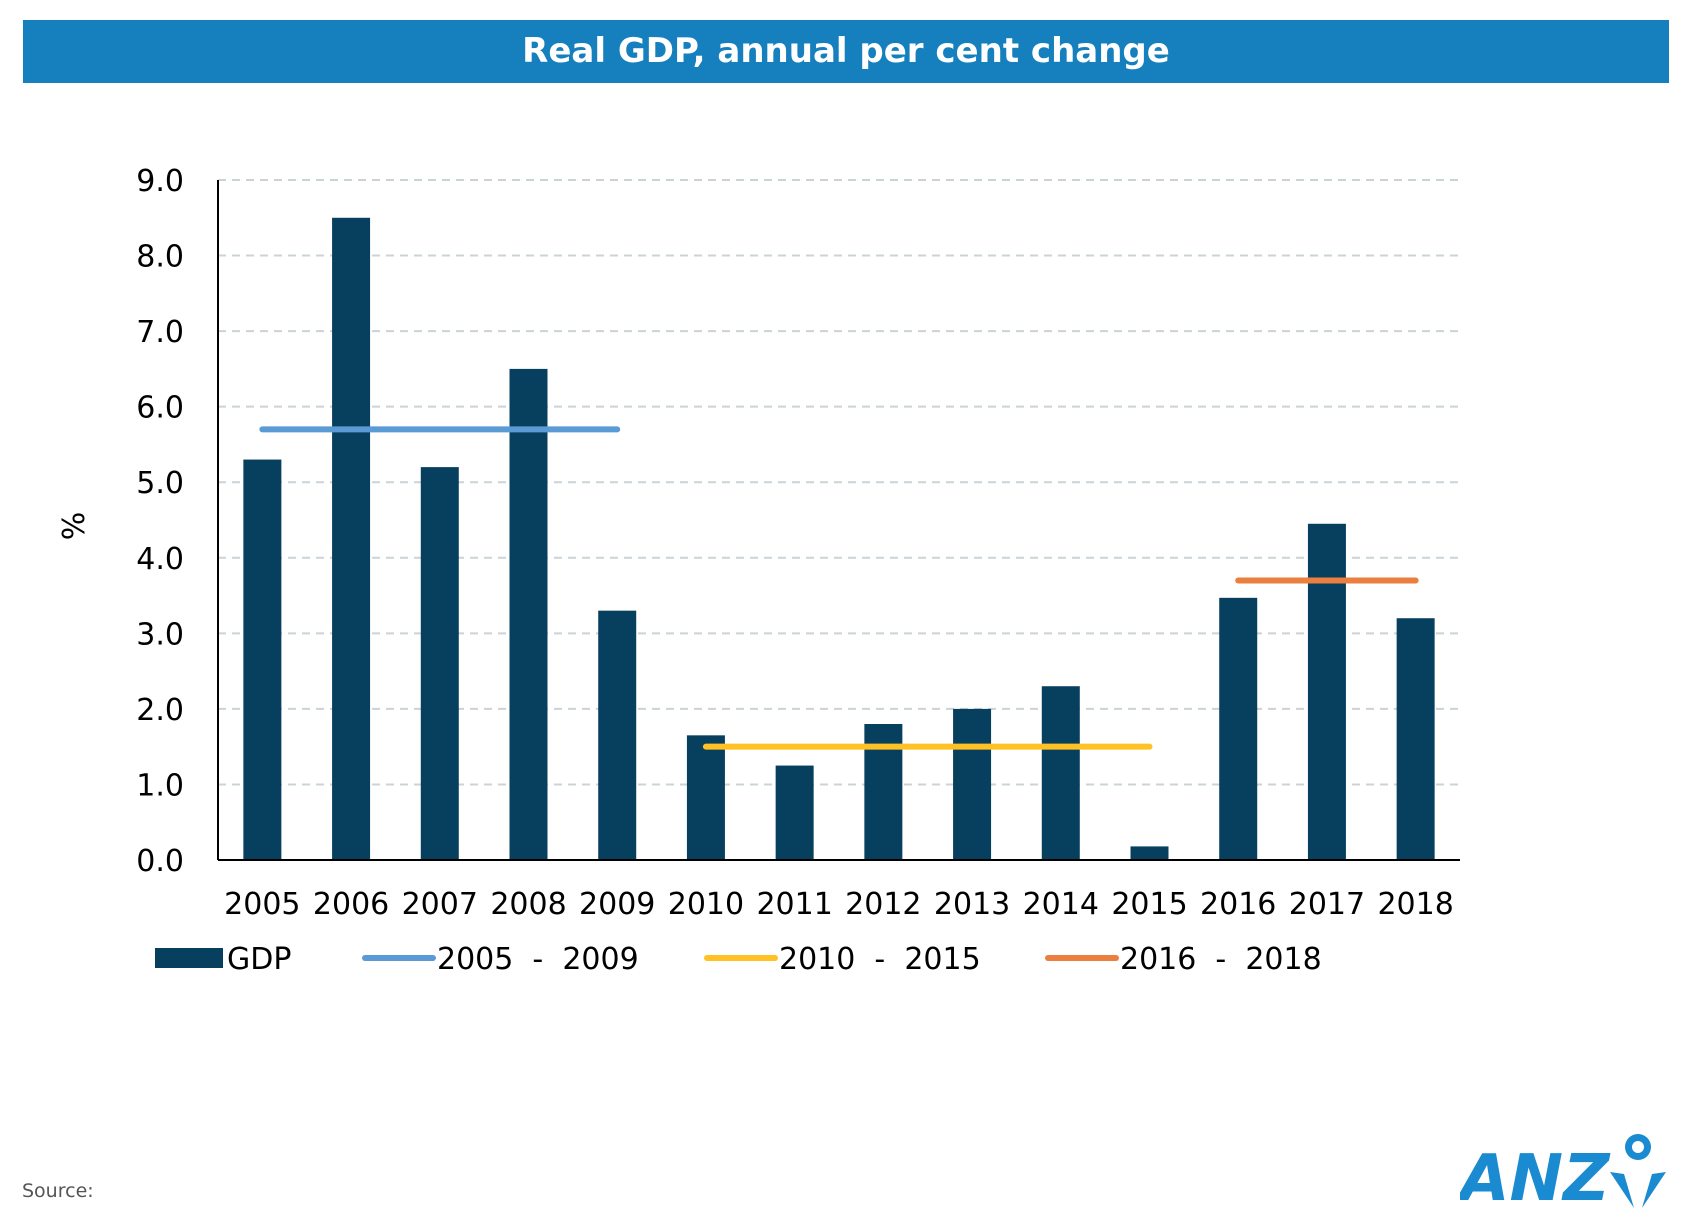  I want to click on legend-item: GDP, so click(223, 959).